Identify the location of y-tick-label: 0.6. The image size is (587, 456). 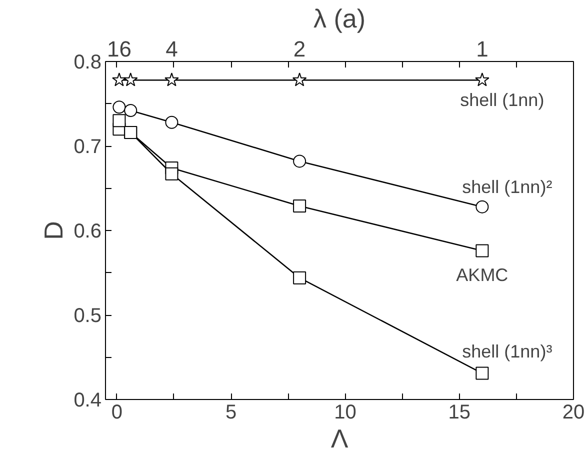
(88, 231).